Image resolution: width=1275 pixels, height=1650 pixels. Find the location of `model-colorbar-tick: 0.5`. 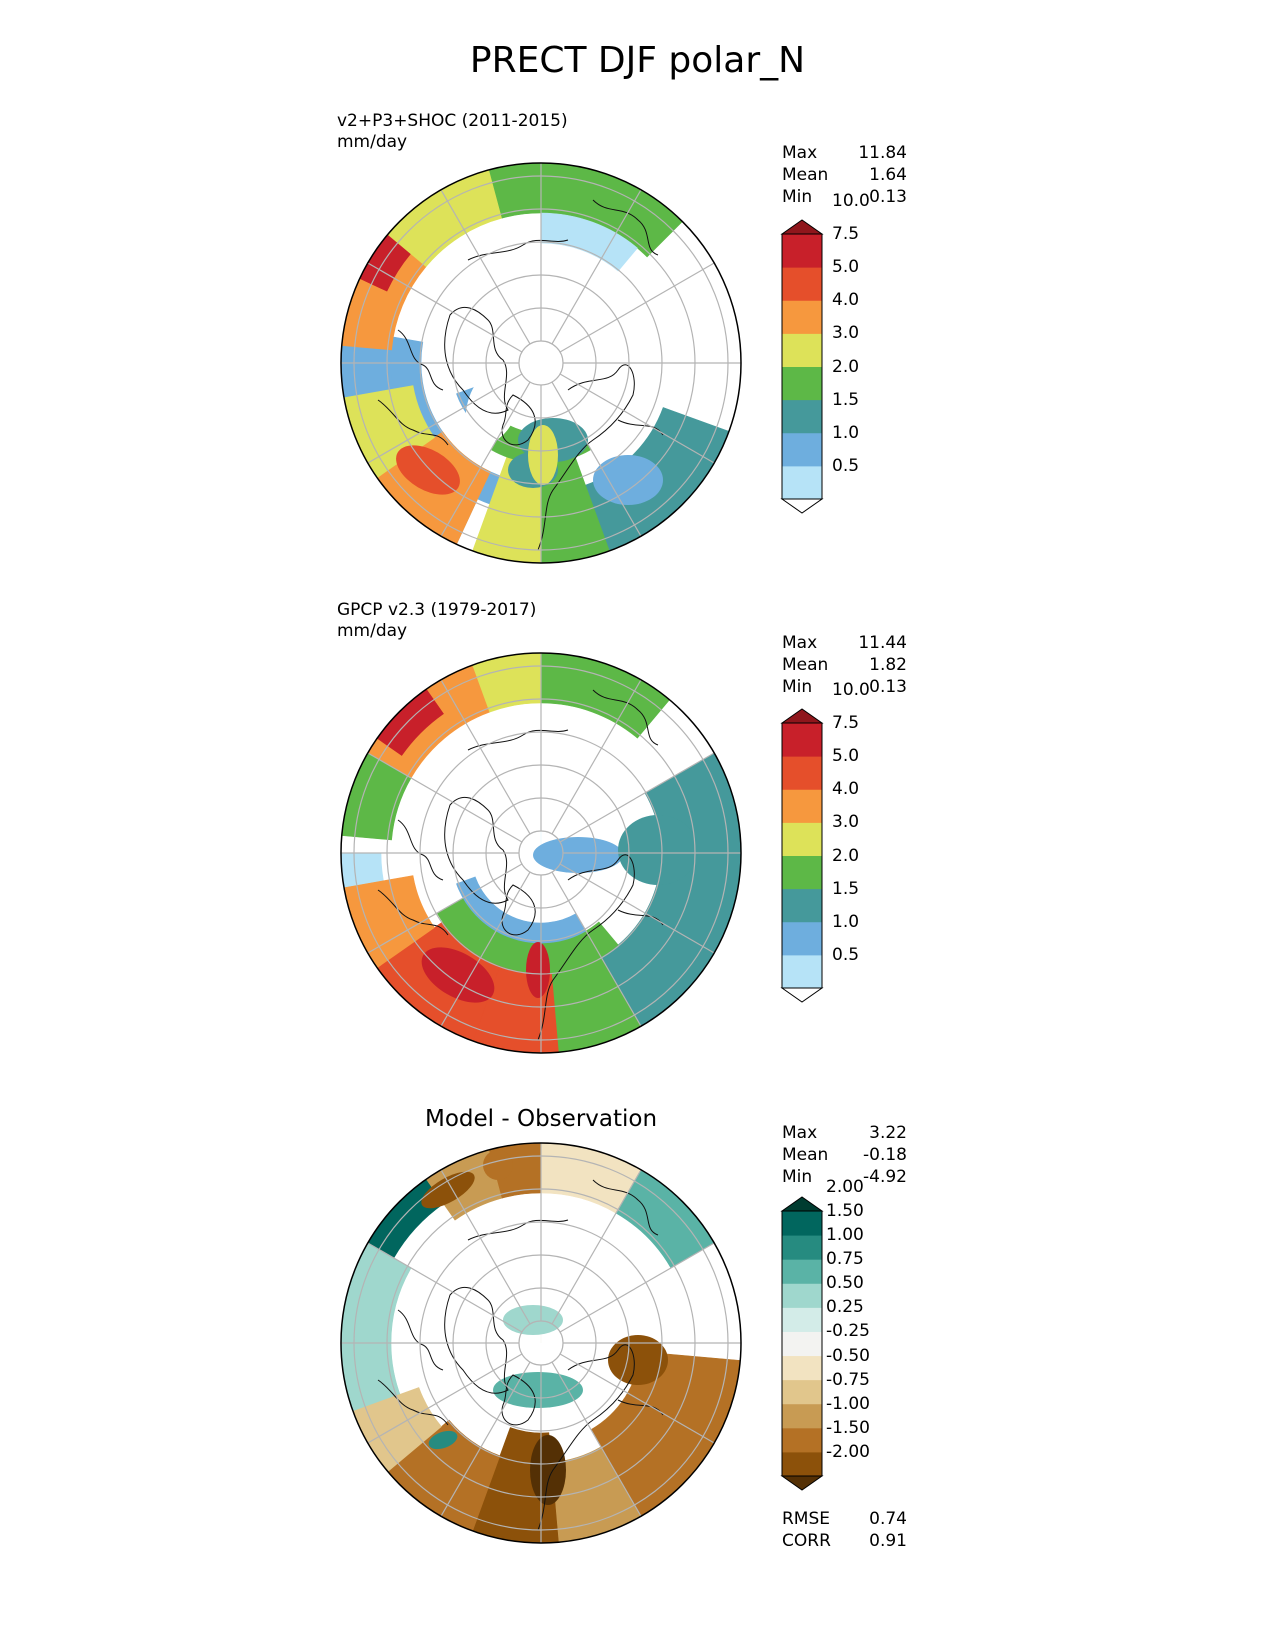

model-colorbar-tick: 0.5 is located at coordinates (846, 465).